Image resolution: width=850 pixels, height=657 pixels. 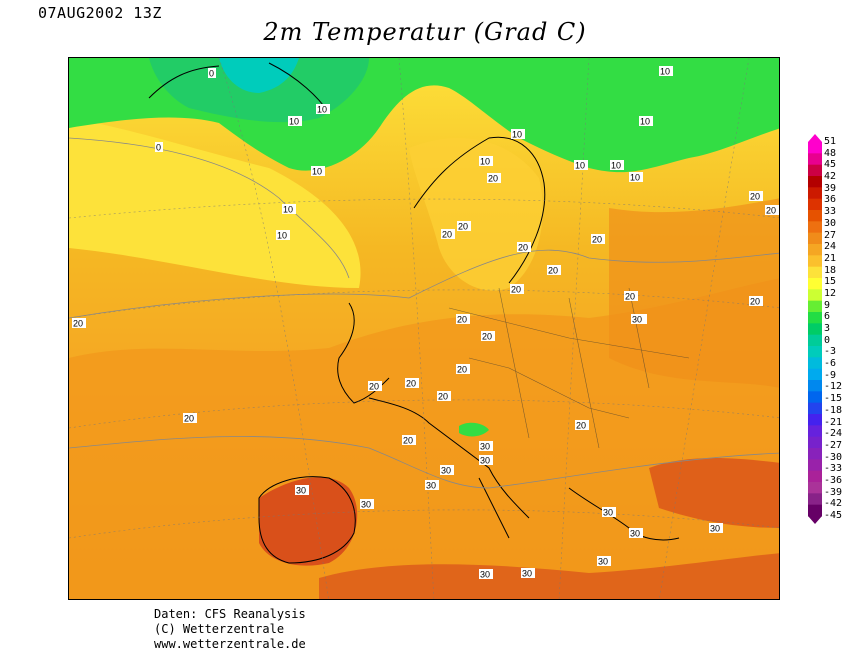 What do you see at coordinates (830, 282) in the screenshot?
I see `legend-tick-label: 15` at bounding box center [830, 282].